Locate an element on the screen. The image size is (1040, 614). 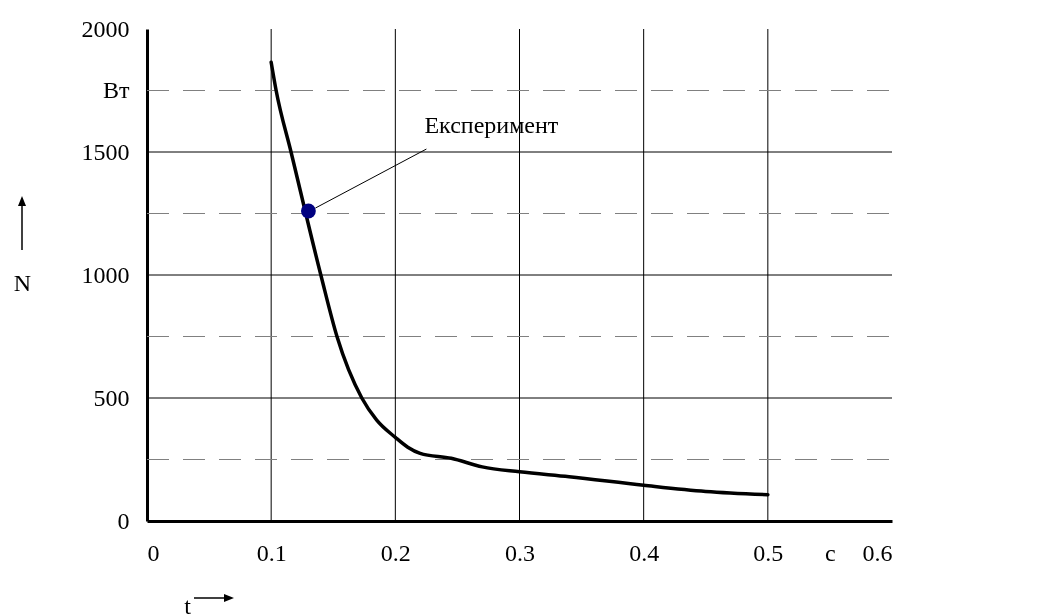
x-tick-label: 0.6 is located at coordinates (877, 552).